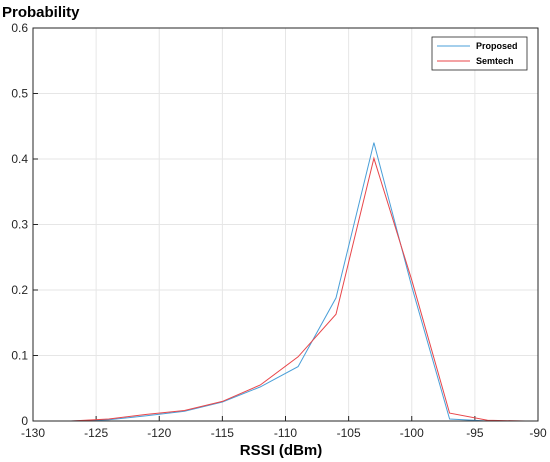  Describe the element at coordinates (222, 433) in the screenshot. I see `x-tick-label: -115` at that location.